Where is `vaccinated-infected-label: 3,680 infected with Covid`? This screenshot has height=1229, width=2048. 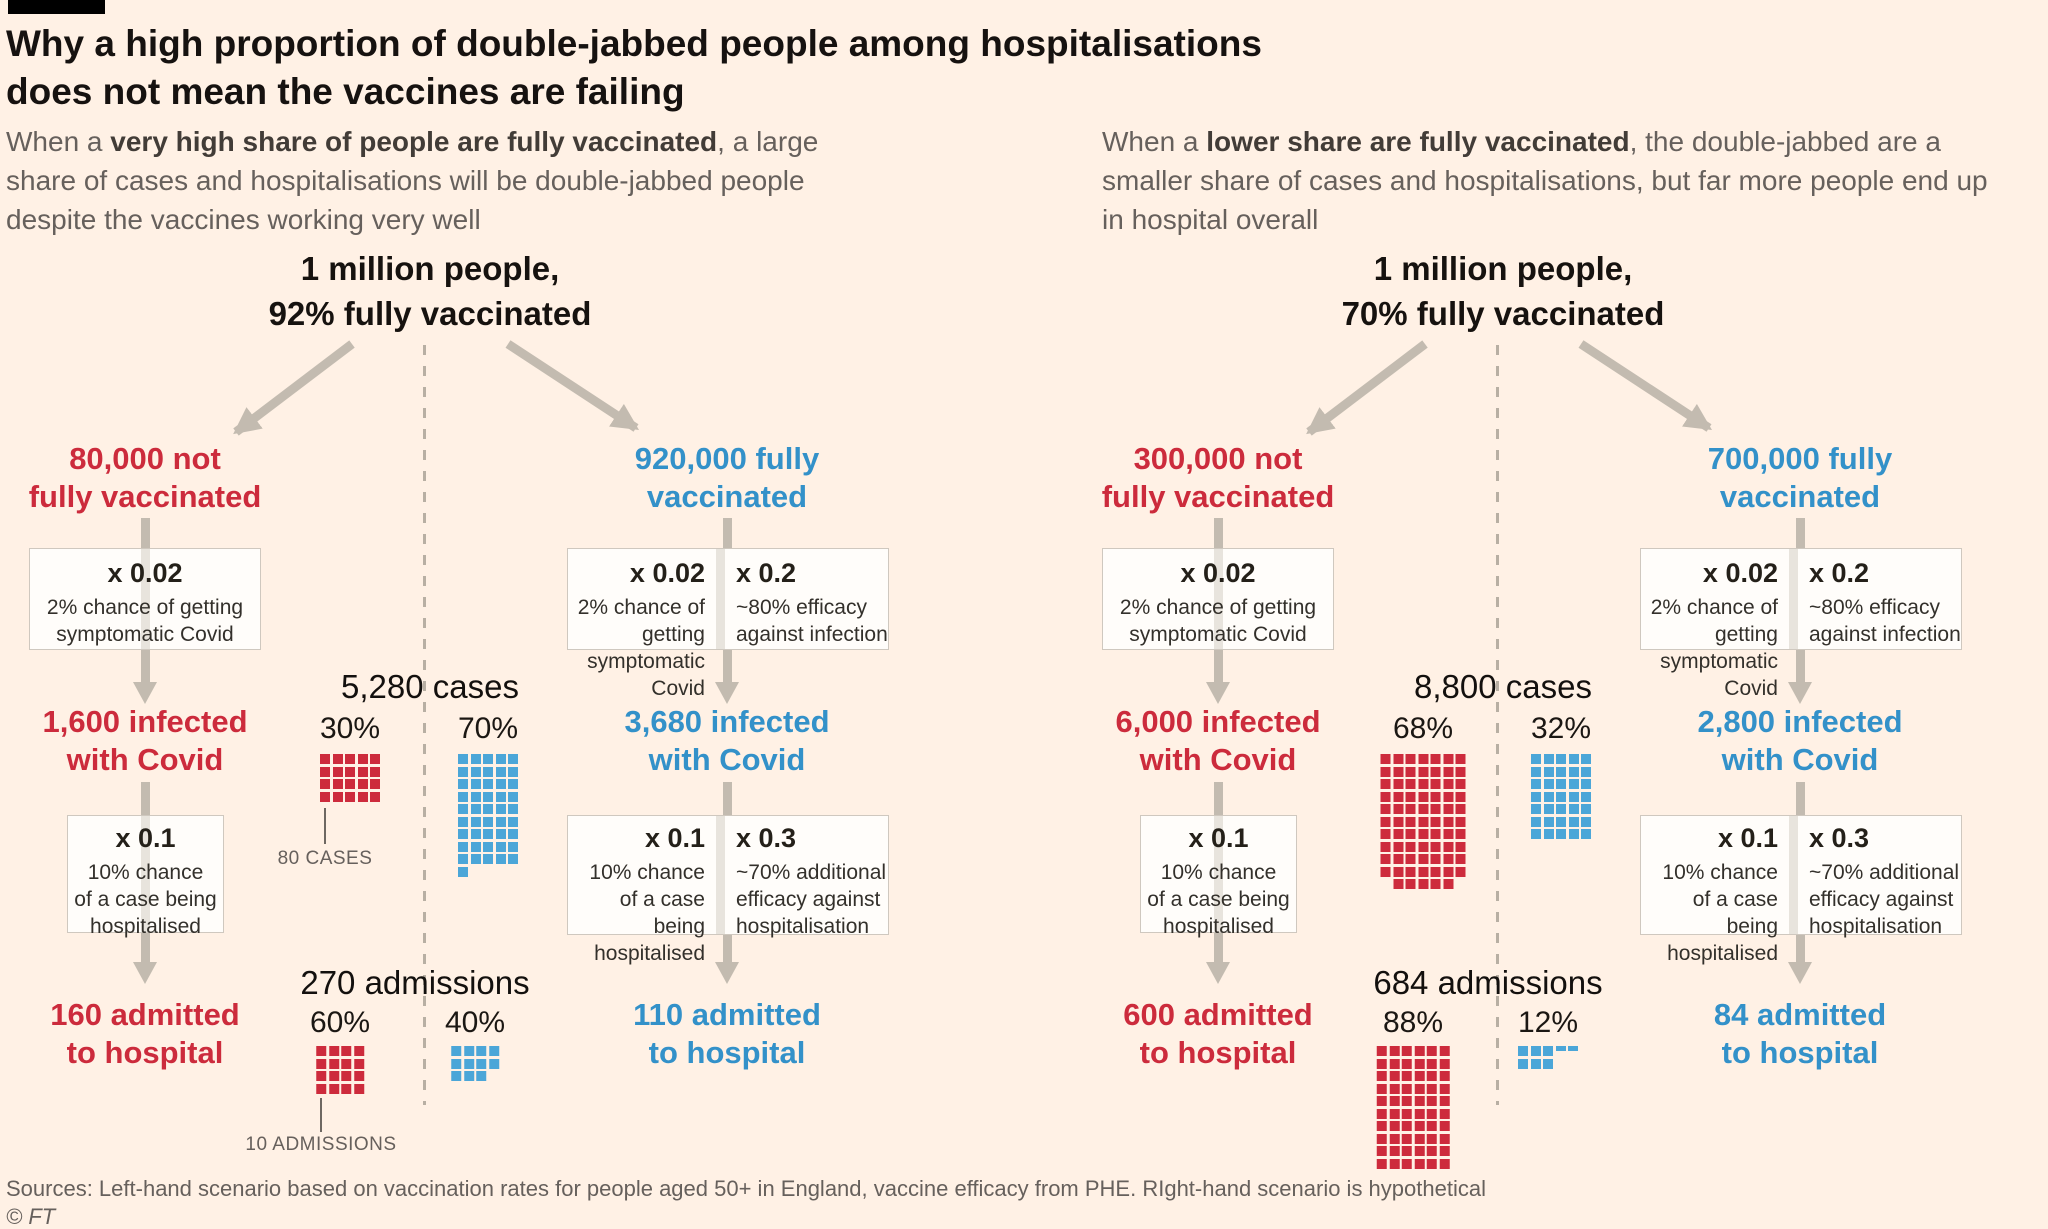
vaccinated-infected-label: 3,680 infected with Covid is located at coordinates (727, 741).